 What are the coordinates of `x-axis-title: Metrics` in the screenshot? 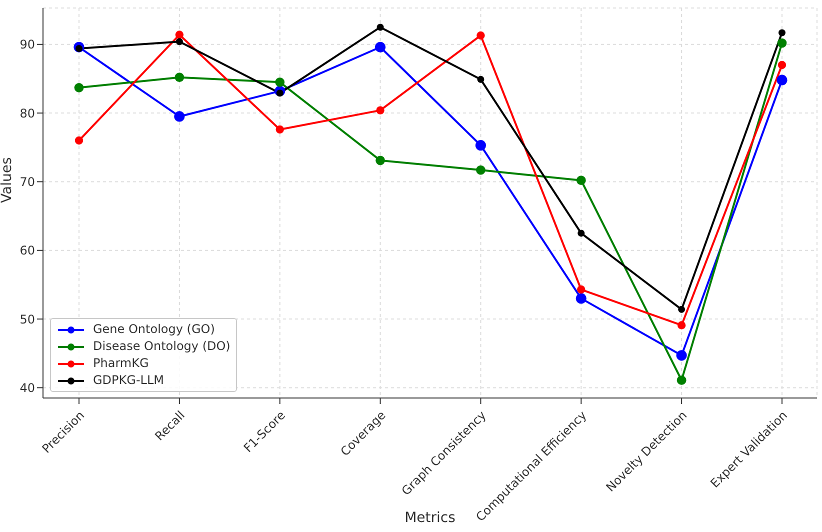 It's located at (430, 518).